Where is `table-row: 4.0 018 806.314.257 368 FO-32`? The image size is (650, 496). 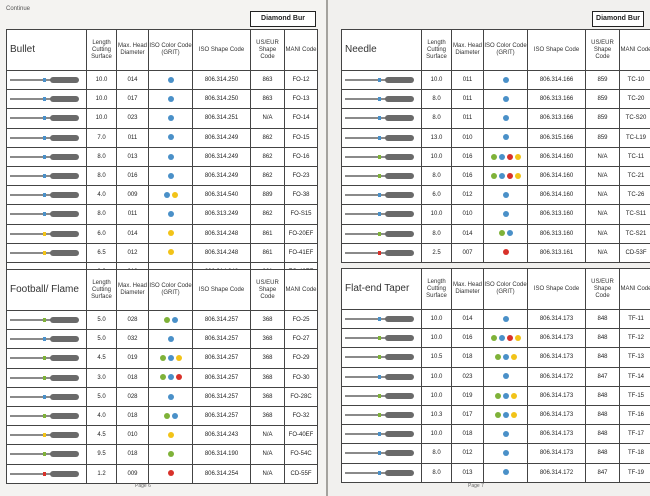 table-row: 4.0 018 806.314.257 368 FO-32 is located at coordinates (162, 416).